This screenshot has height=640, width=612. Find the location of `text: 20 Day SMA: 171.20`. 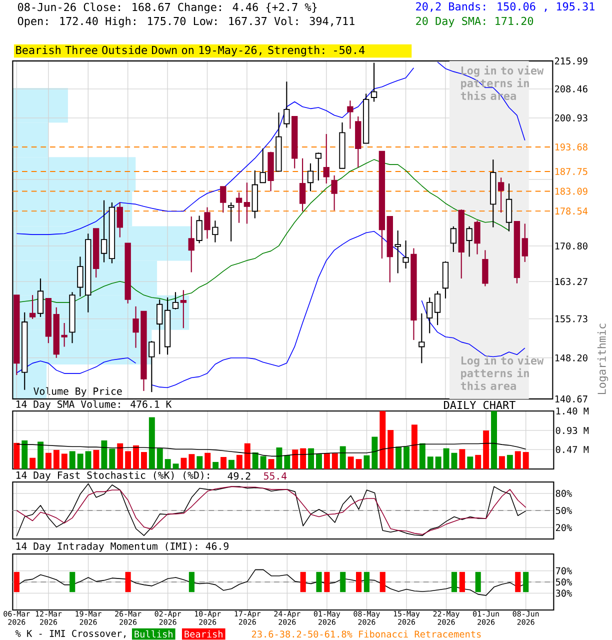

text: 20 Day SMA: 171.20 is located at coordinates (475, 22).